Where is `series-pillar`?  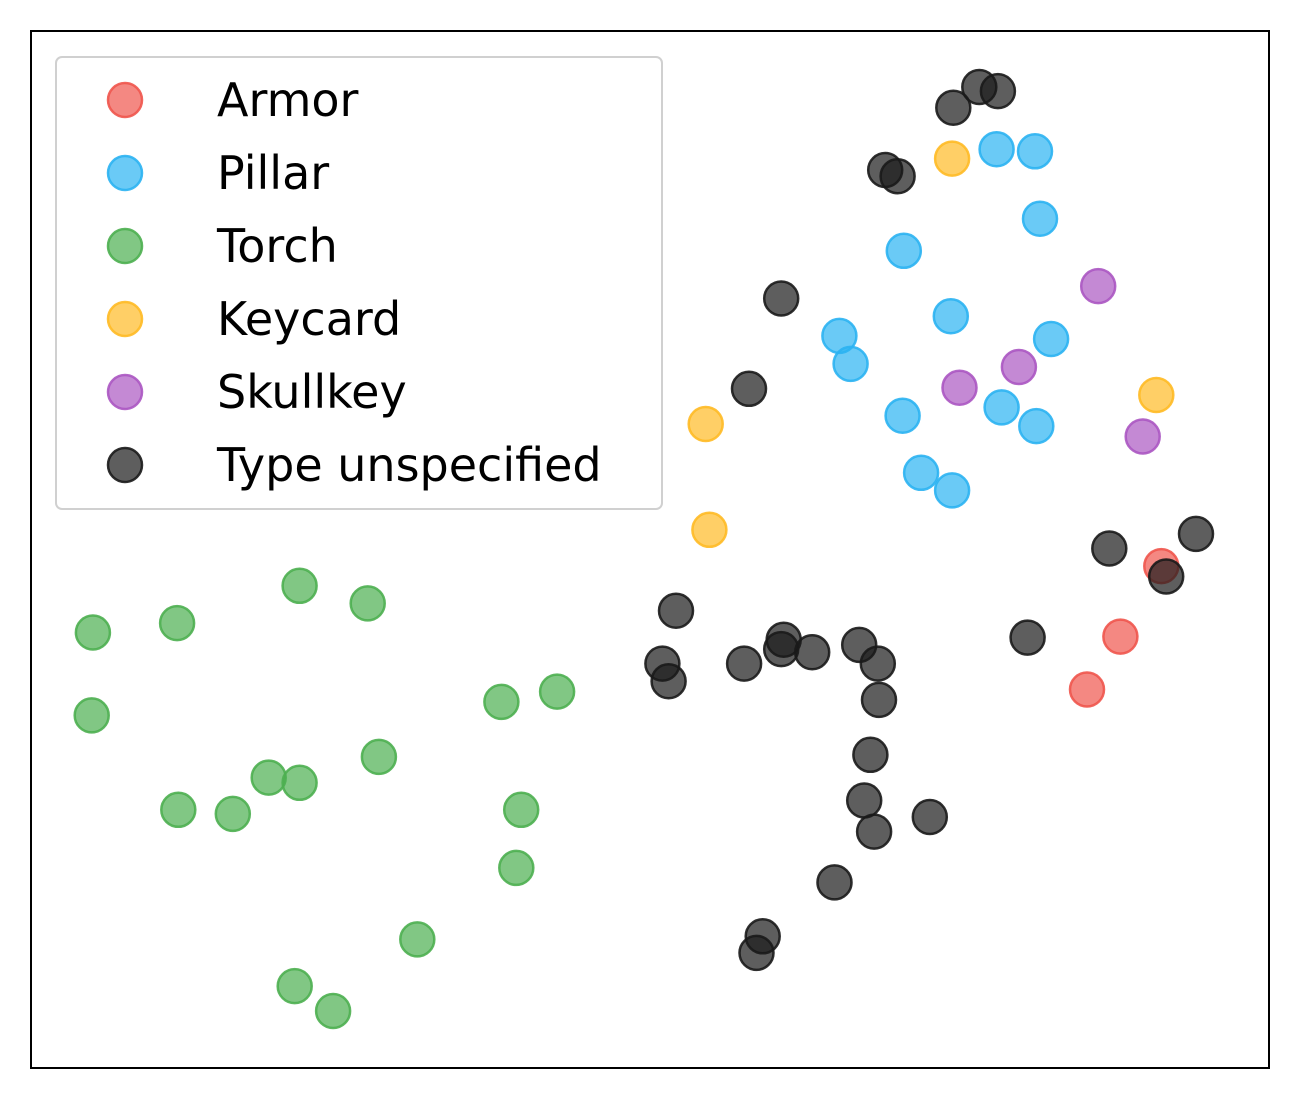 series-pillar is located at coordinates (945, 319).